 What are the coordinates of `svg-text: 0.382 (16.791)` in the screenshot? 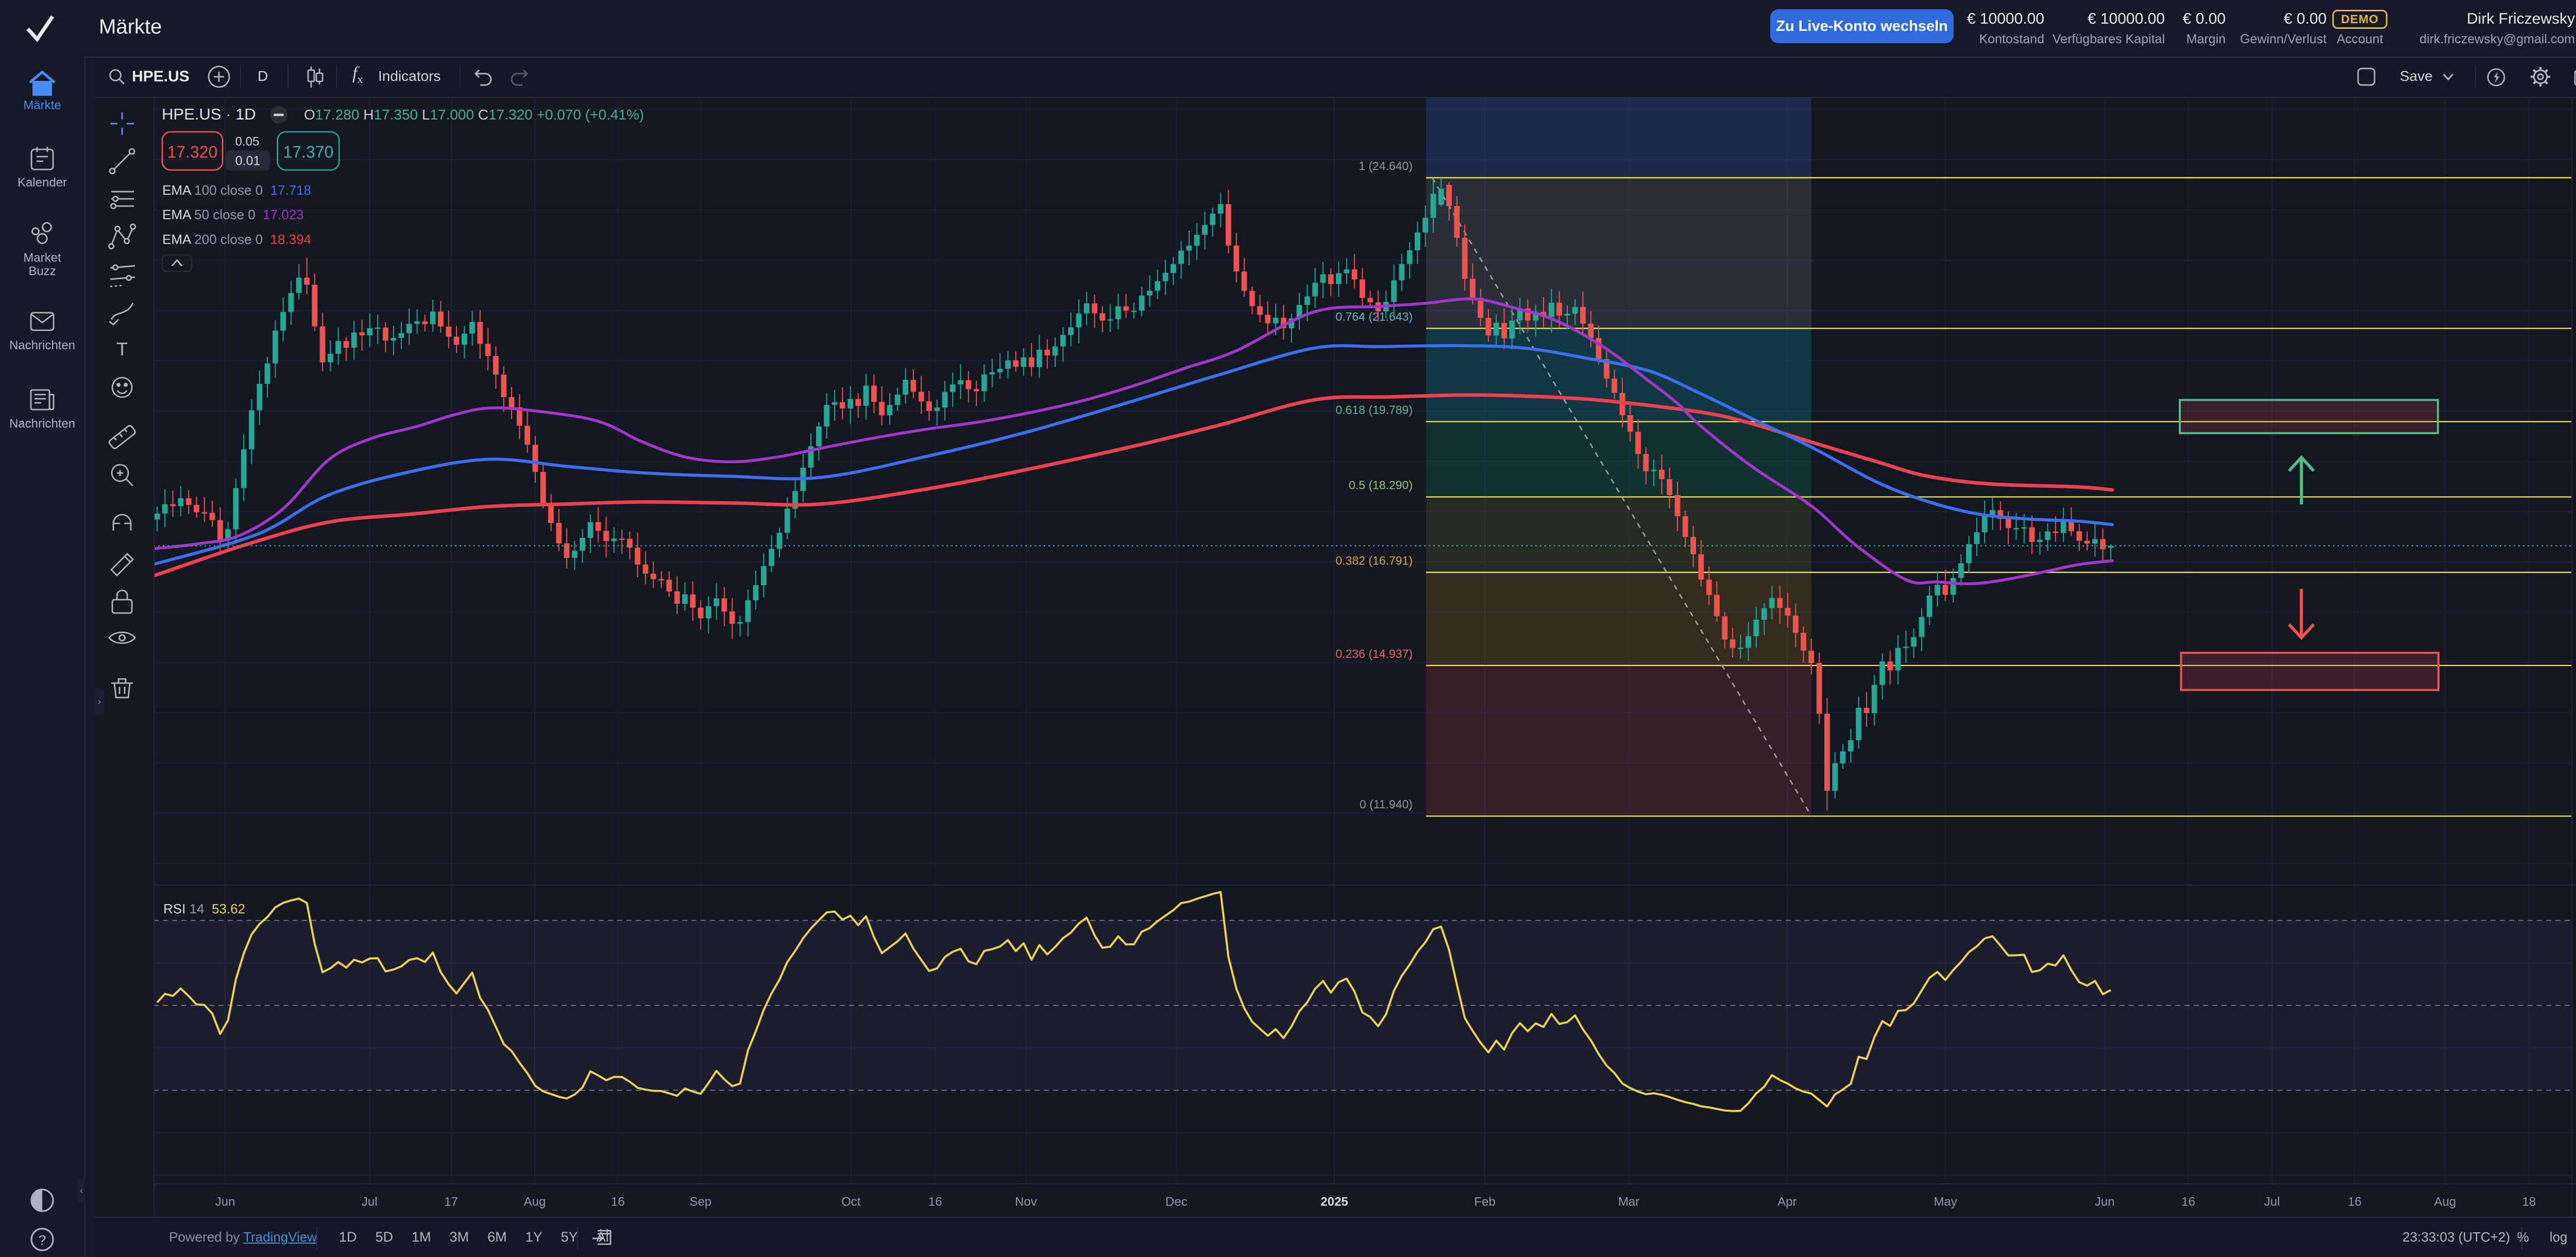 It's located at (1374, 560).